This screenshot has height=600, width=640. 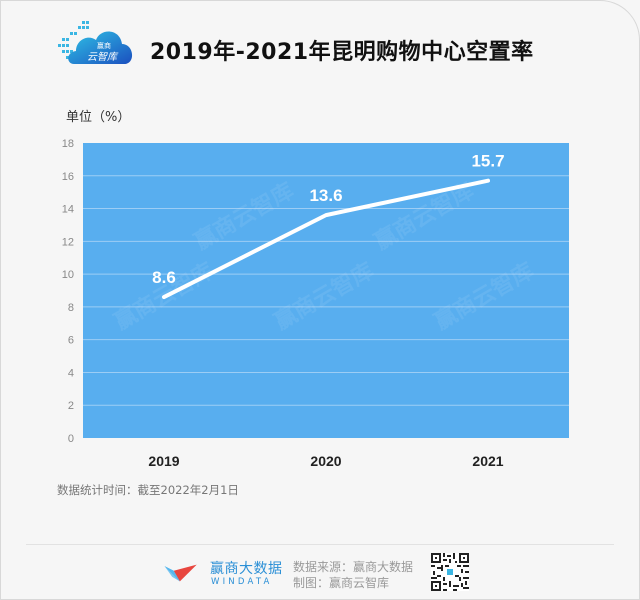 I want to click on y-axis-unit-label: 单位（%）, so click(x=98, y=117).